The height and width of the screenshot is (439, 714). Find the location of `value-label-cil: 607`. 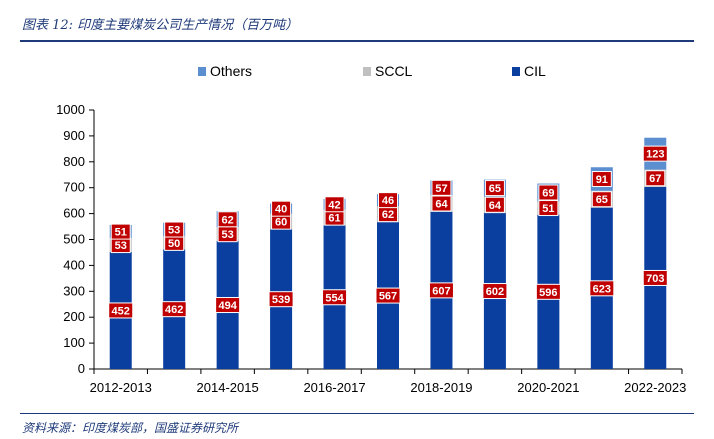

value-label-cil: 607 is located at coordinates (441, 291).